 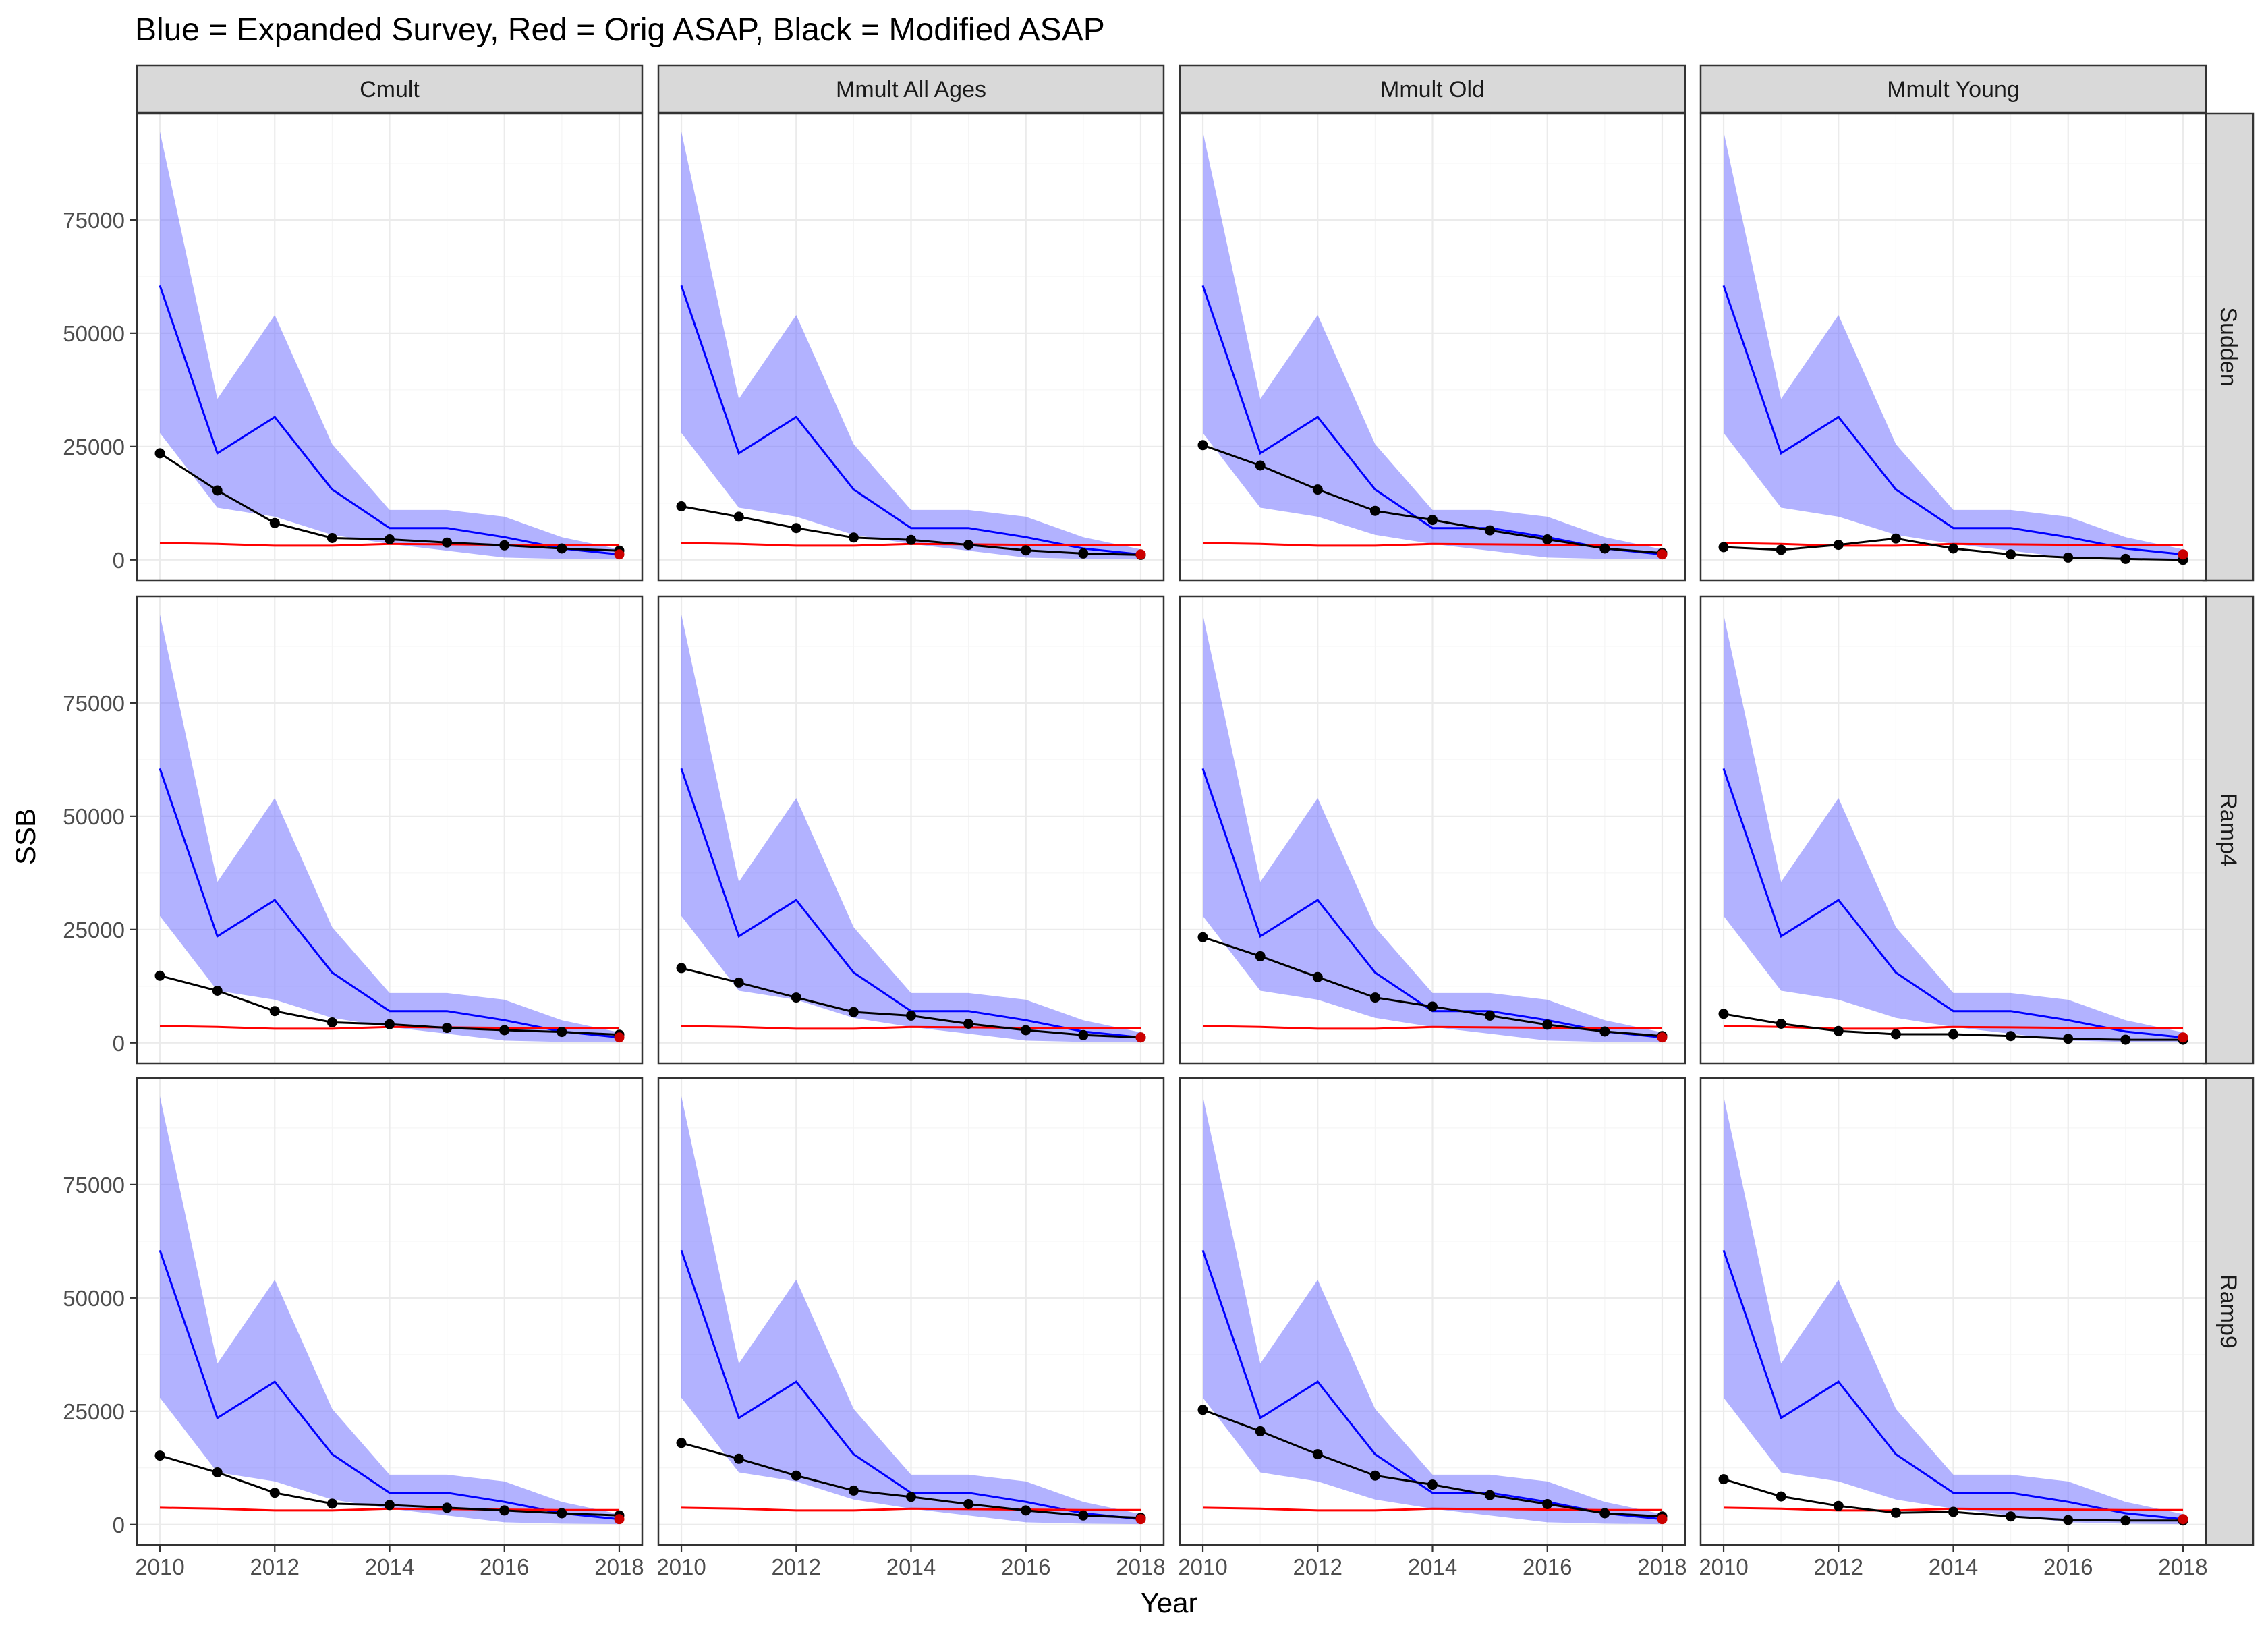 I want to click on row-strip-label: Ramp9, so click(x=2228, y=1311).